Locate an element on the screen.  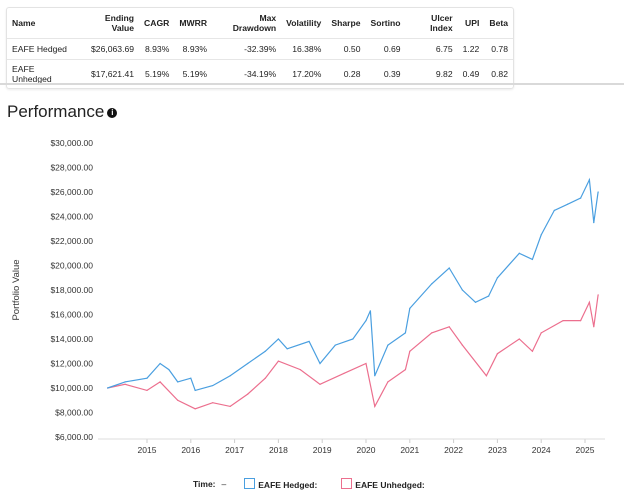
column-header: Ulcer Index is located at coordinates (441, 23).